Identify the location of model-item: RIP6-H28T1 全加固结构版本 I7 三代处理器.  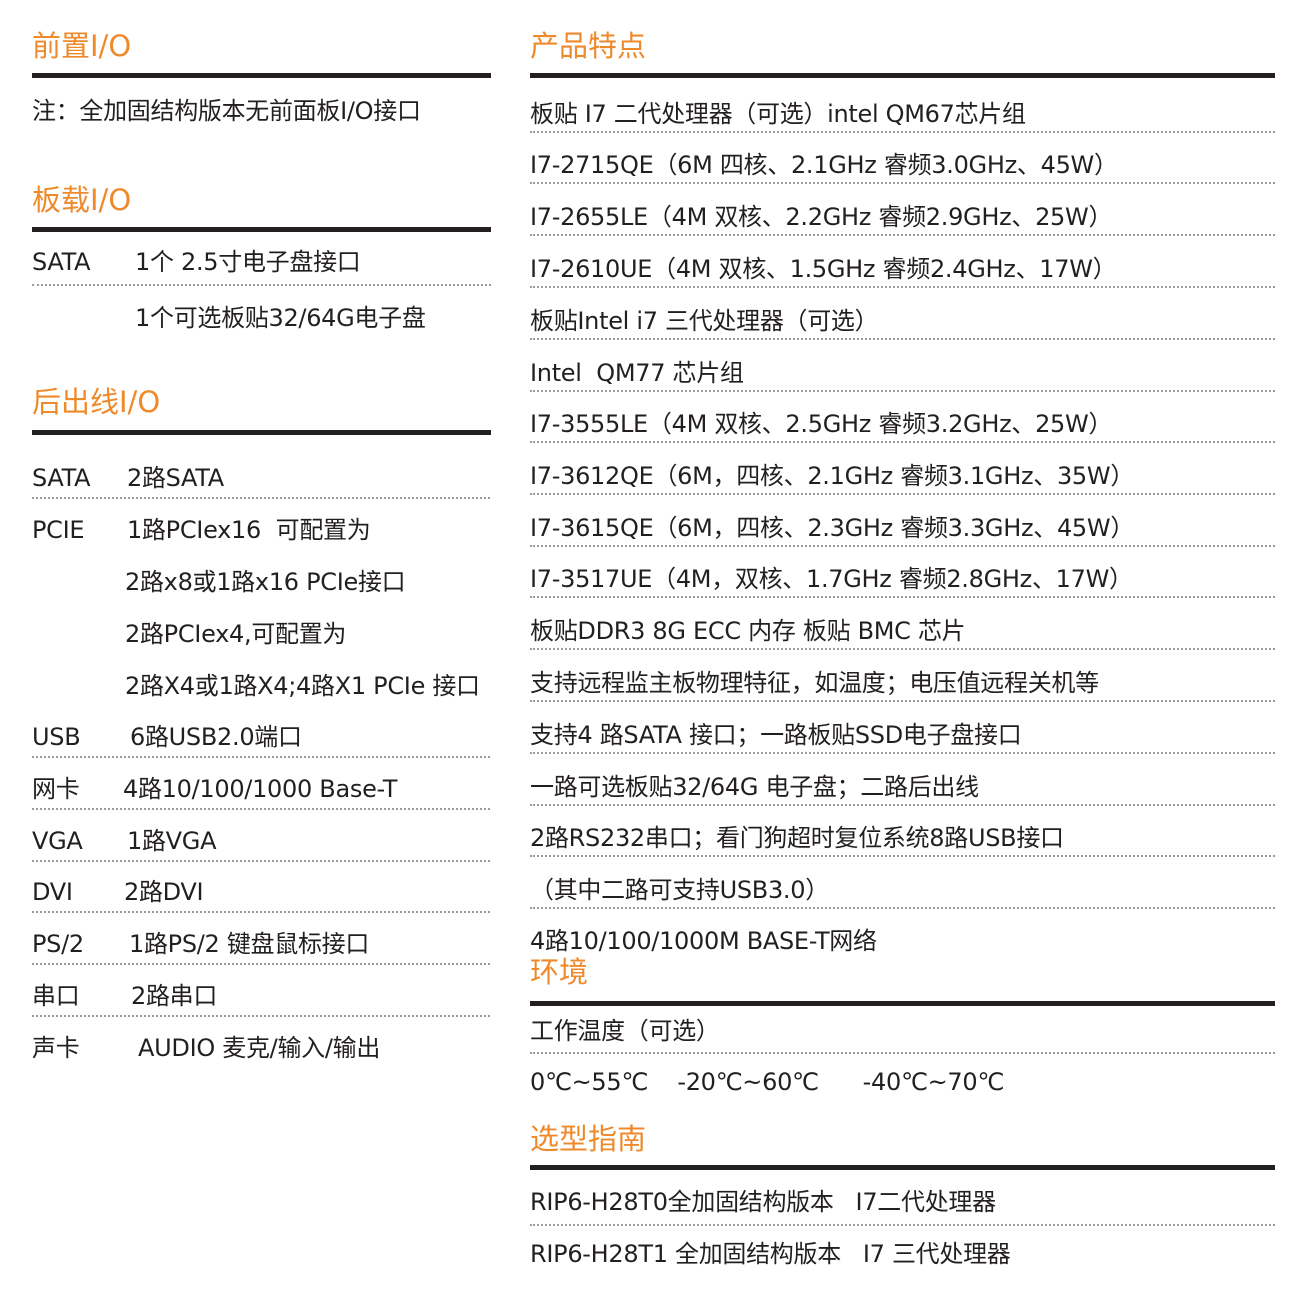
(770, 1254).